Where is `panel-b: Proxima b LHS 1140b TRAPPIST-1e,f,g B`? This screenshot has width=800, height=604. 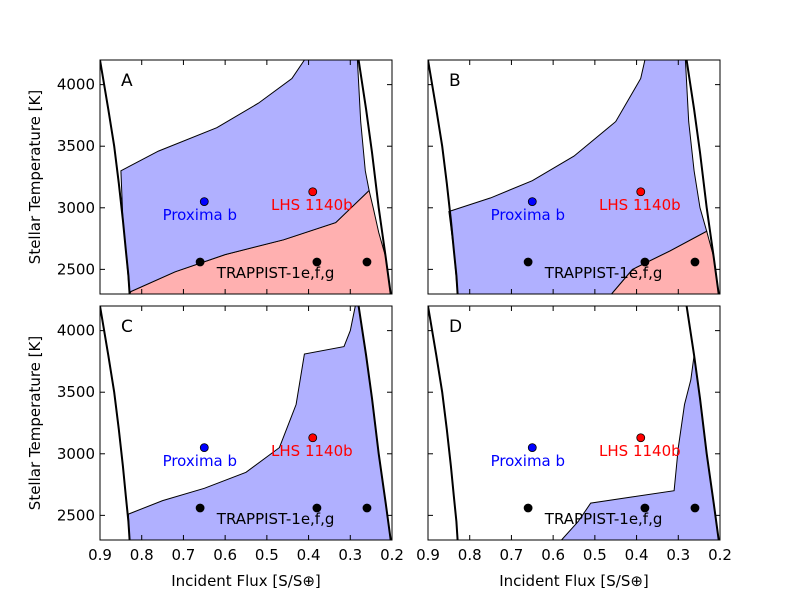 panel-b: Proxima b LHS 1140b TRAPPIST-1e,f,g B is located at coordinates (574, 177).